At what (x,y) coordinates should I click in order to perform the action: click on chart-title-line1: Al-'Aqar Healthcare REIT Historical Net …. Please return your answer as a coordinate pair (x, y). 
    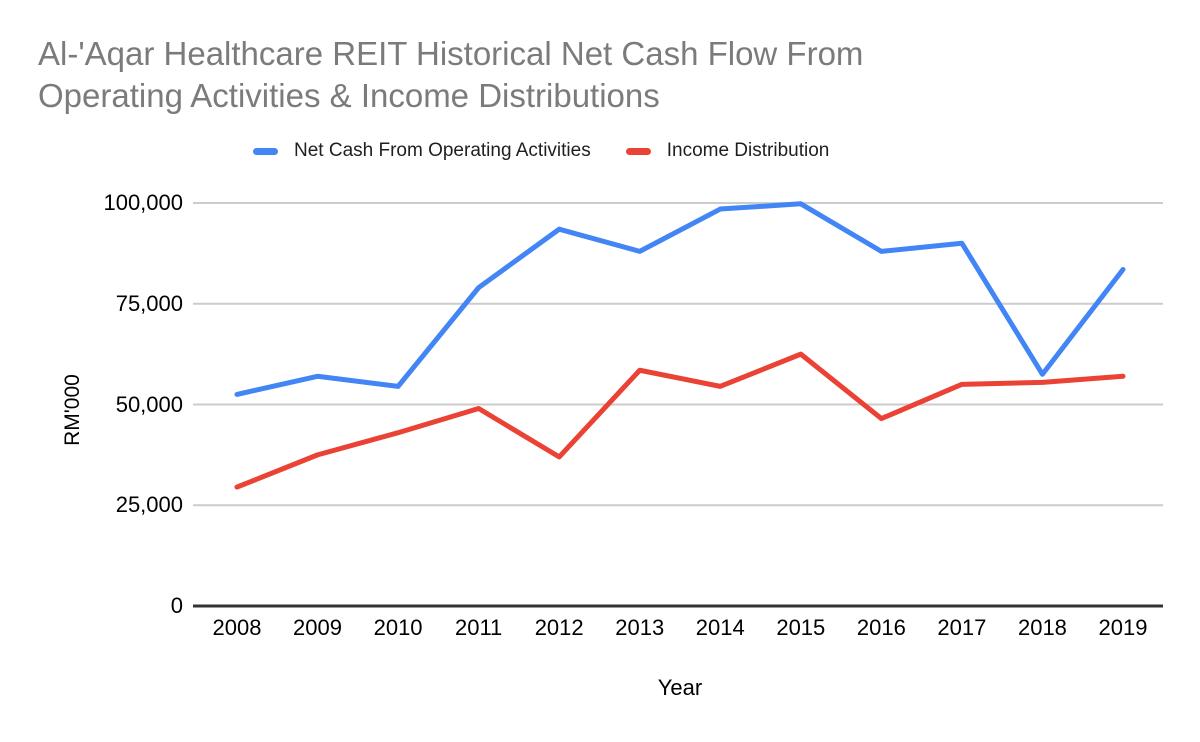
    Looking at the image, I should click on (451, 53).